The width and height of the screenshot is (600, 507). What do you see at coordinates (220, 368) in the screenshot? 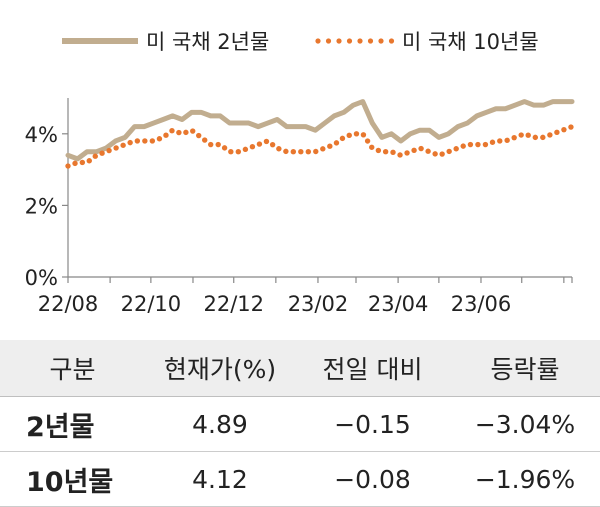
I see `header-price: 현재가(%)` at bounding box center [220, 368].